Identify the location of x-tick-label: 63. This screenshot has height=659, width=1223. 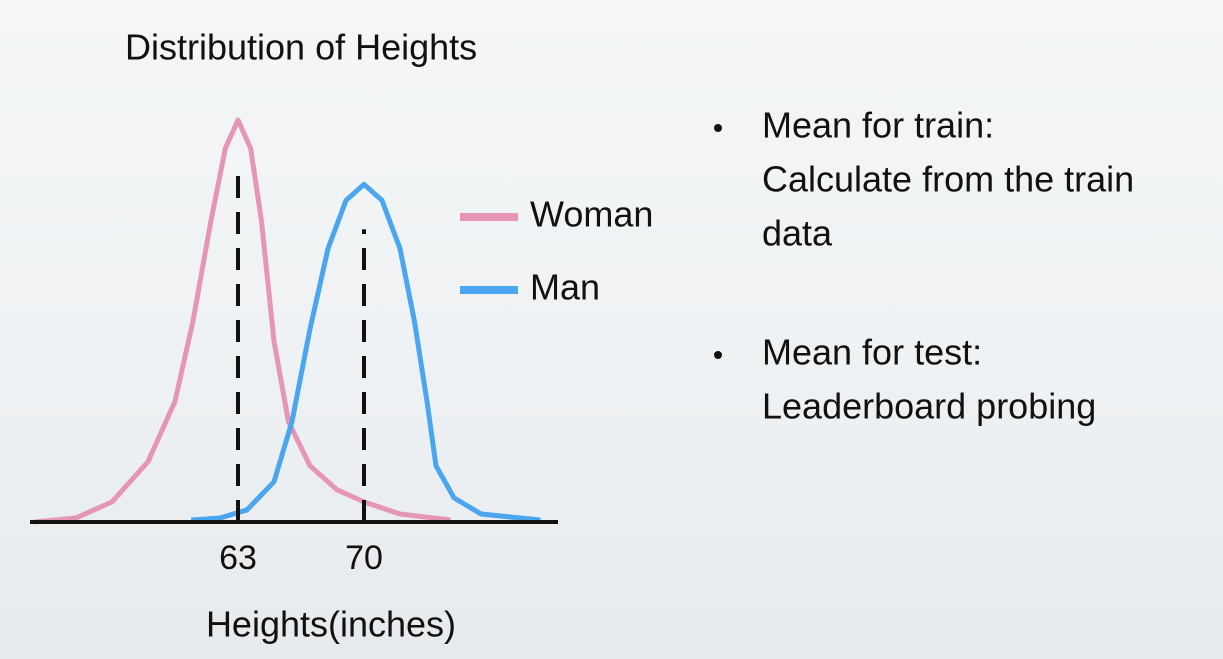
(238, 558).